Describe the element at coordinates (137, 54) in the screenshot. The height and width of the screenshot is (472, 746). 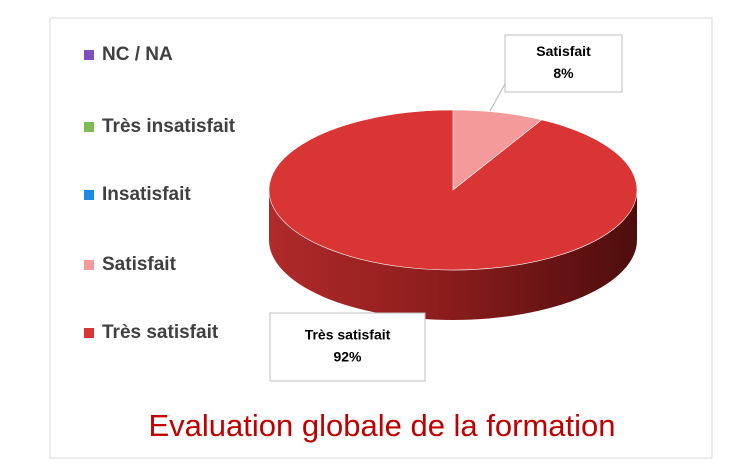
I see `legend-label: NC / NA` at that location.